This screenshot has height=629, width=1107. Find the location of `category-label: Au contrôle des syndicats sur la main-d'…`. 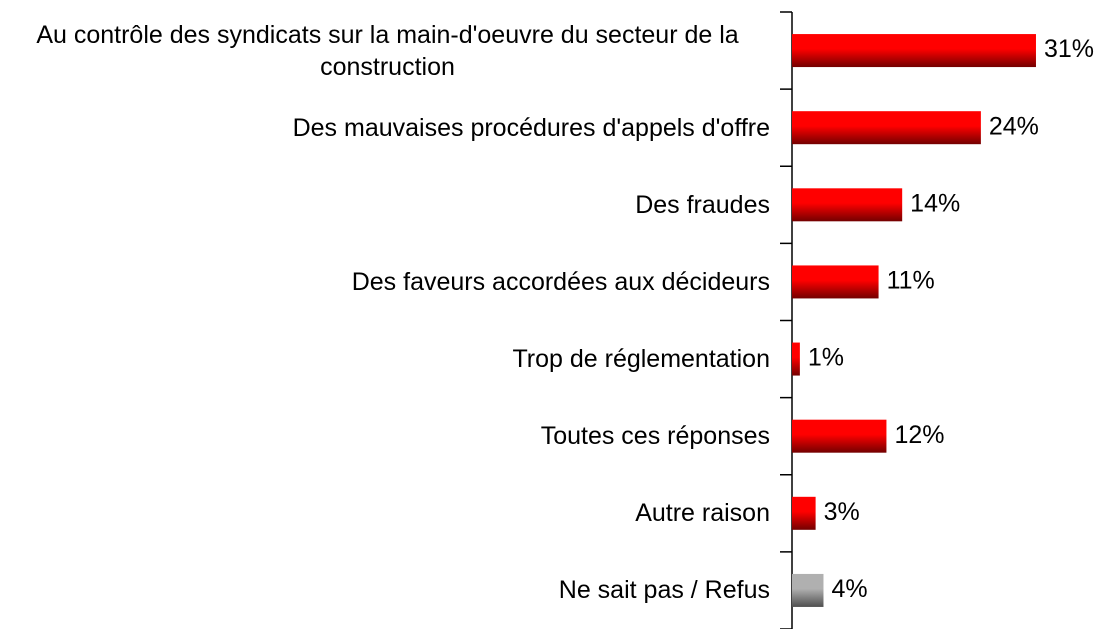

category-label: Au contrôle des syndicats sur la main-d'… is located at coordinates (387, 50).